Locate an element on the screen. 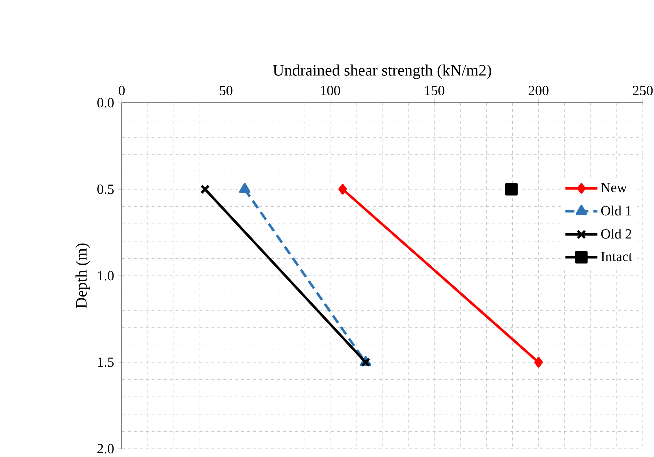 The height and width of the screenshot is (457, 654). y-tick-label: 1.5 is located at coordinates (106, 363).